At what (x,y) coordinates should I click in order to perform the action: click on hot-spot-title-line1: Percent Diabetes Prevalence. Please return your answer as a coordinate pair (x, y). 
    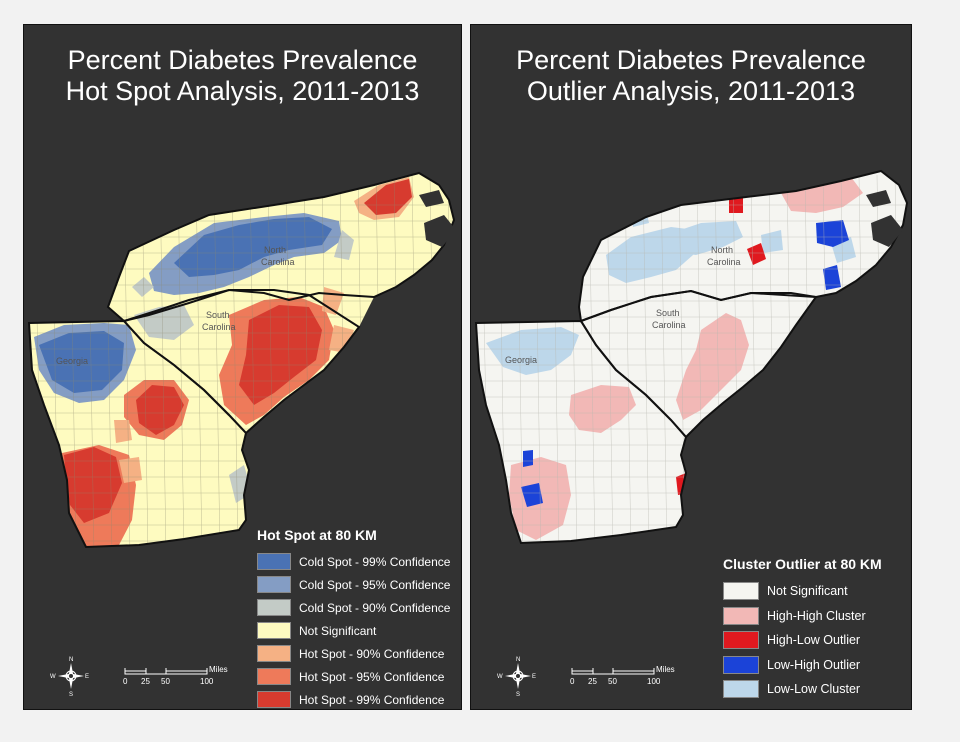
    Looking at the image, I should click on (242, 60).